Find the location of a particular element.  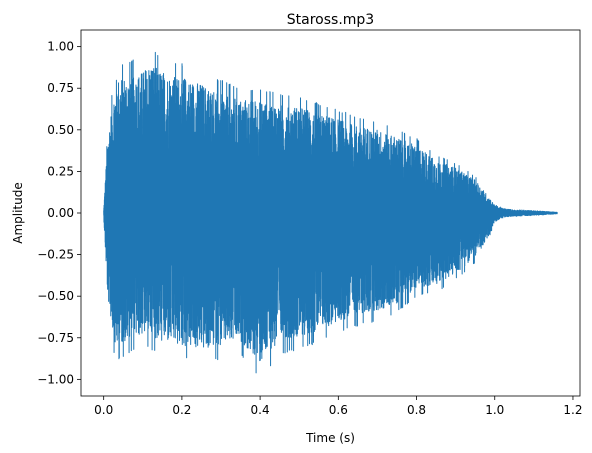

y-tick-label: −0.25 is located at coordinates (55, 255).